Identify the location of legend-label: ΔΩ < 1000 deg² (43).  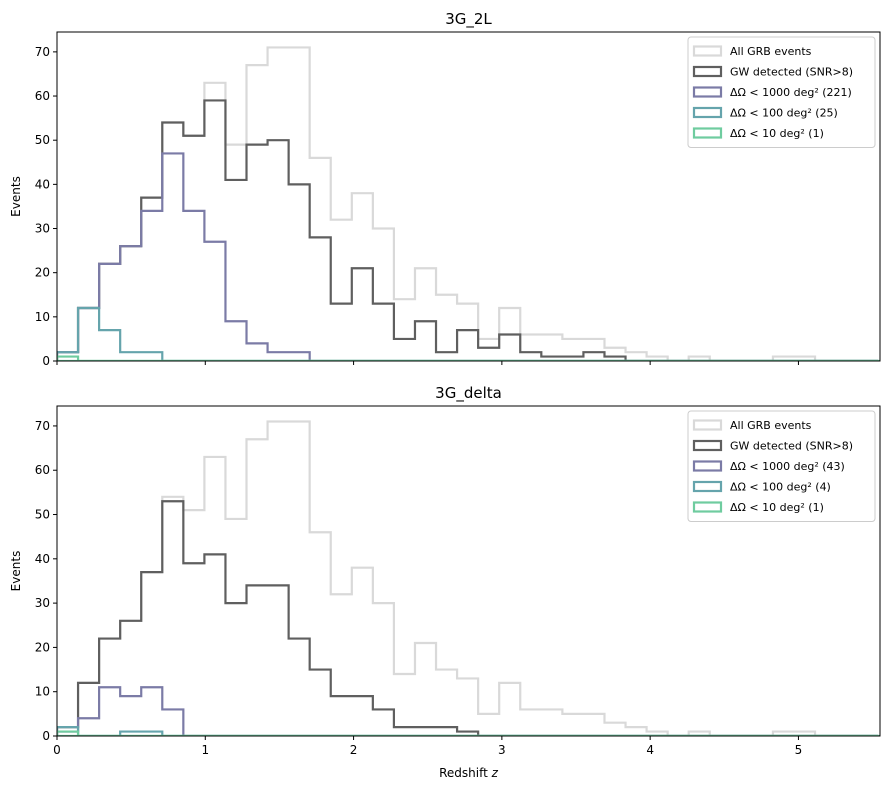
(787, 466).